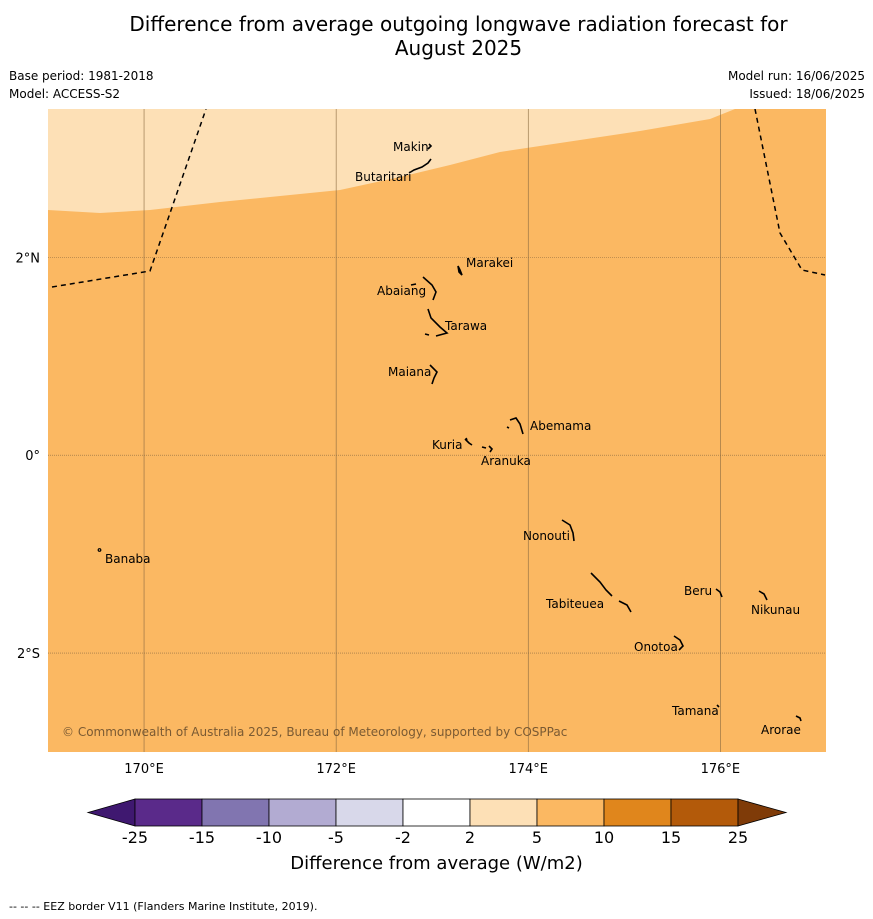  What do you see at coordinates (430, 146) in the screenshot?
I see `island-makin` at bounding box center [430, 146].